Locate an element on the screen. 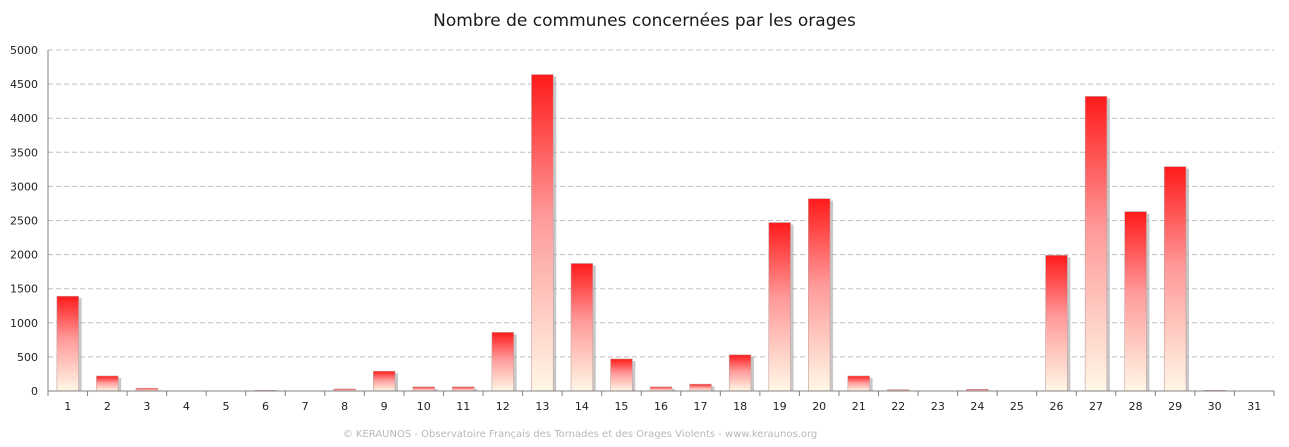 This screenshot has width=1289, height=447. x-tick-label: 21 is located at coordinates (859, 406).